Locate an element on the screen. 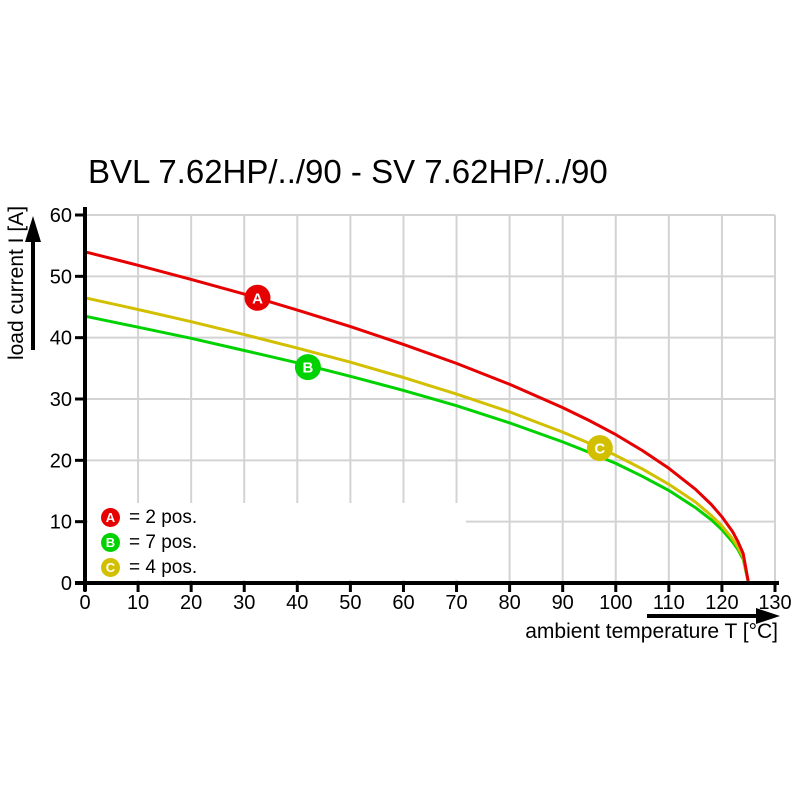  legend-marker-letter-a: A is located at coordinates (110, 517).